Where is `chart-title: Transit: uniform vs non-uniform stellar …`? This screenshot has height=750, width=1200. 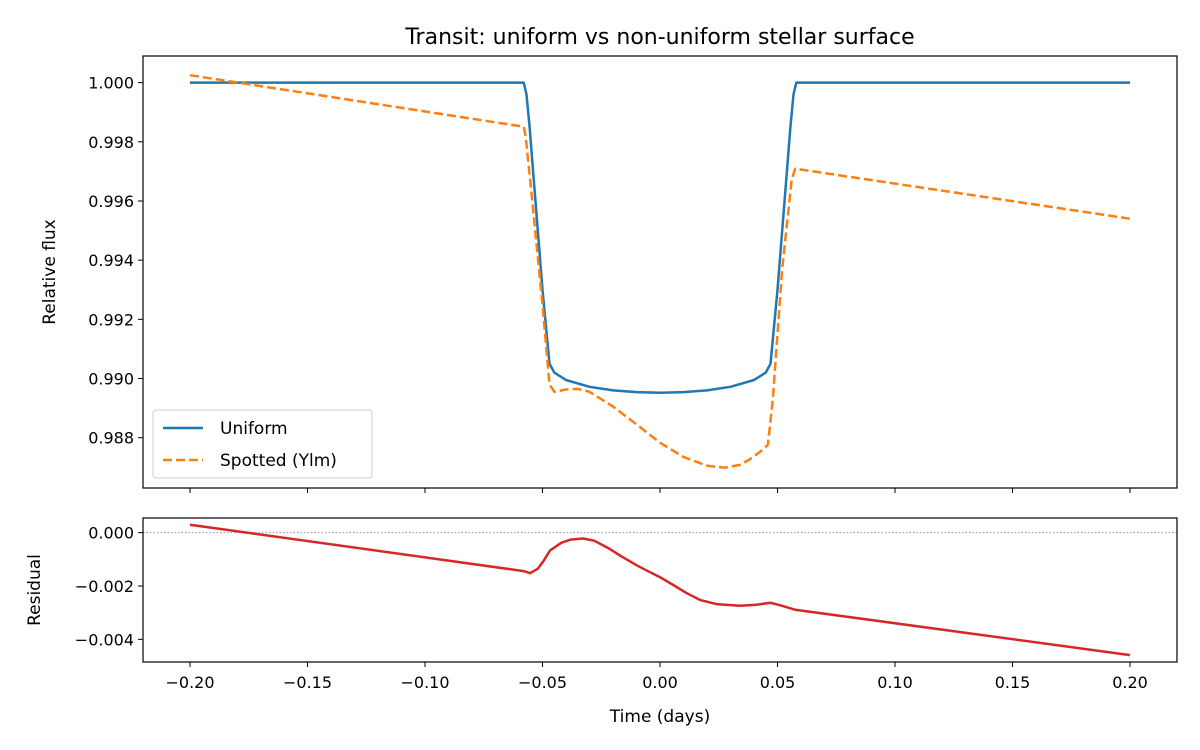 chart-title: Transit: uniform vs non-uniform stellar … is located at coordinates (659, 37).